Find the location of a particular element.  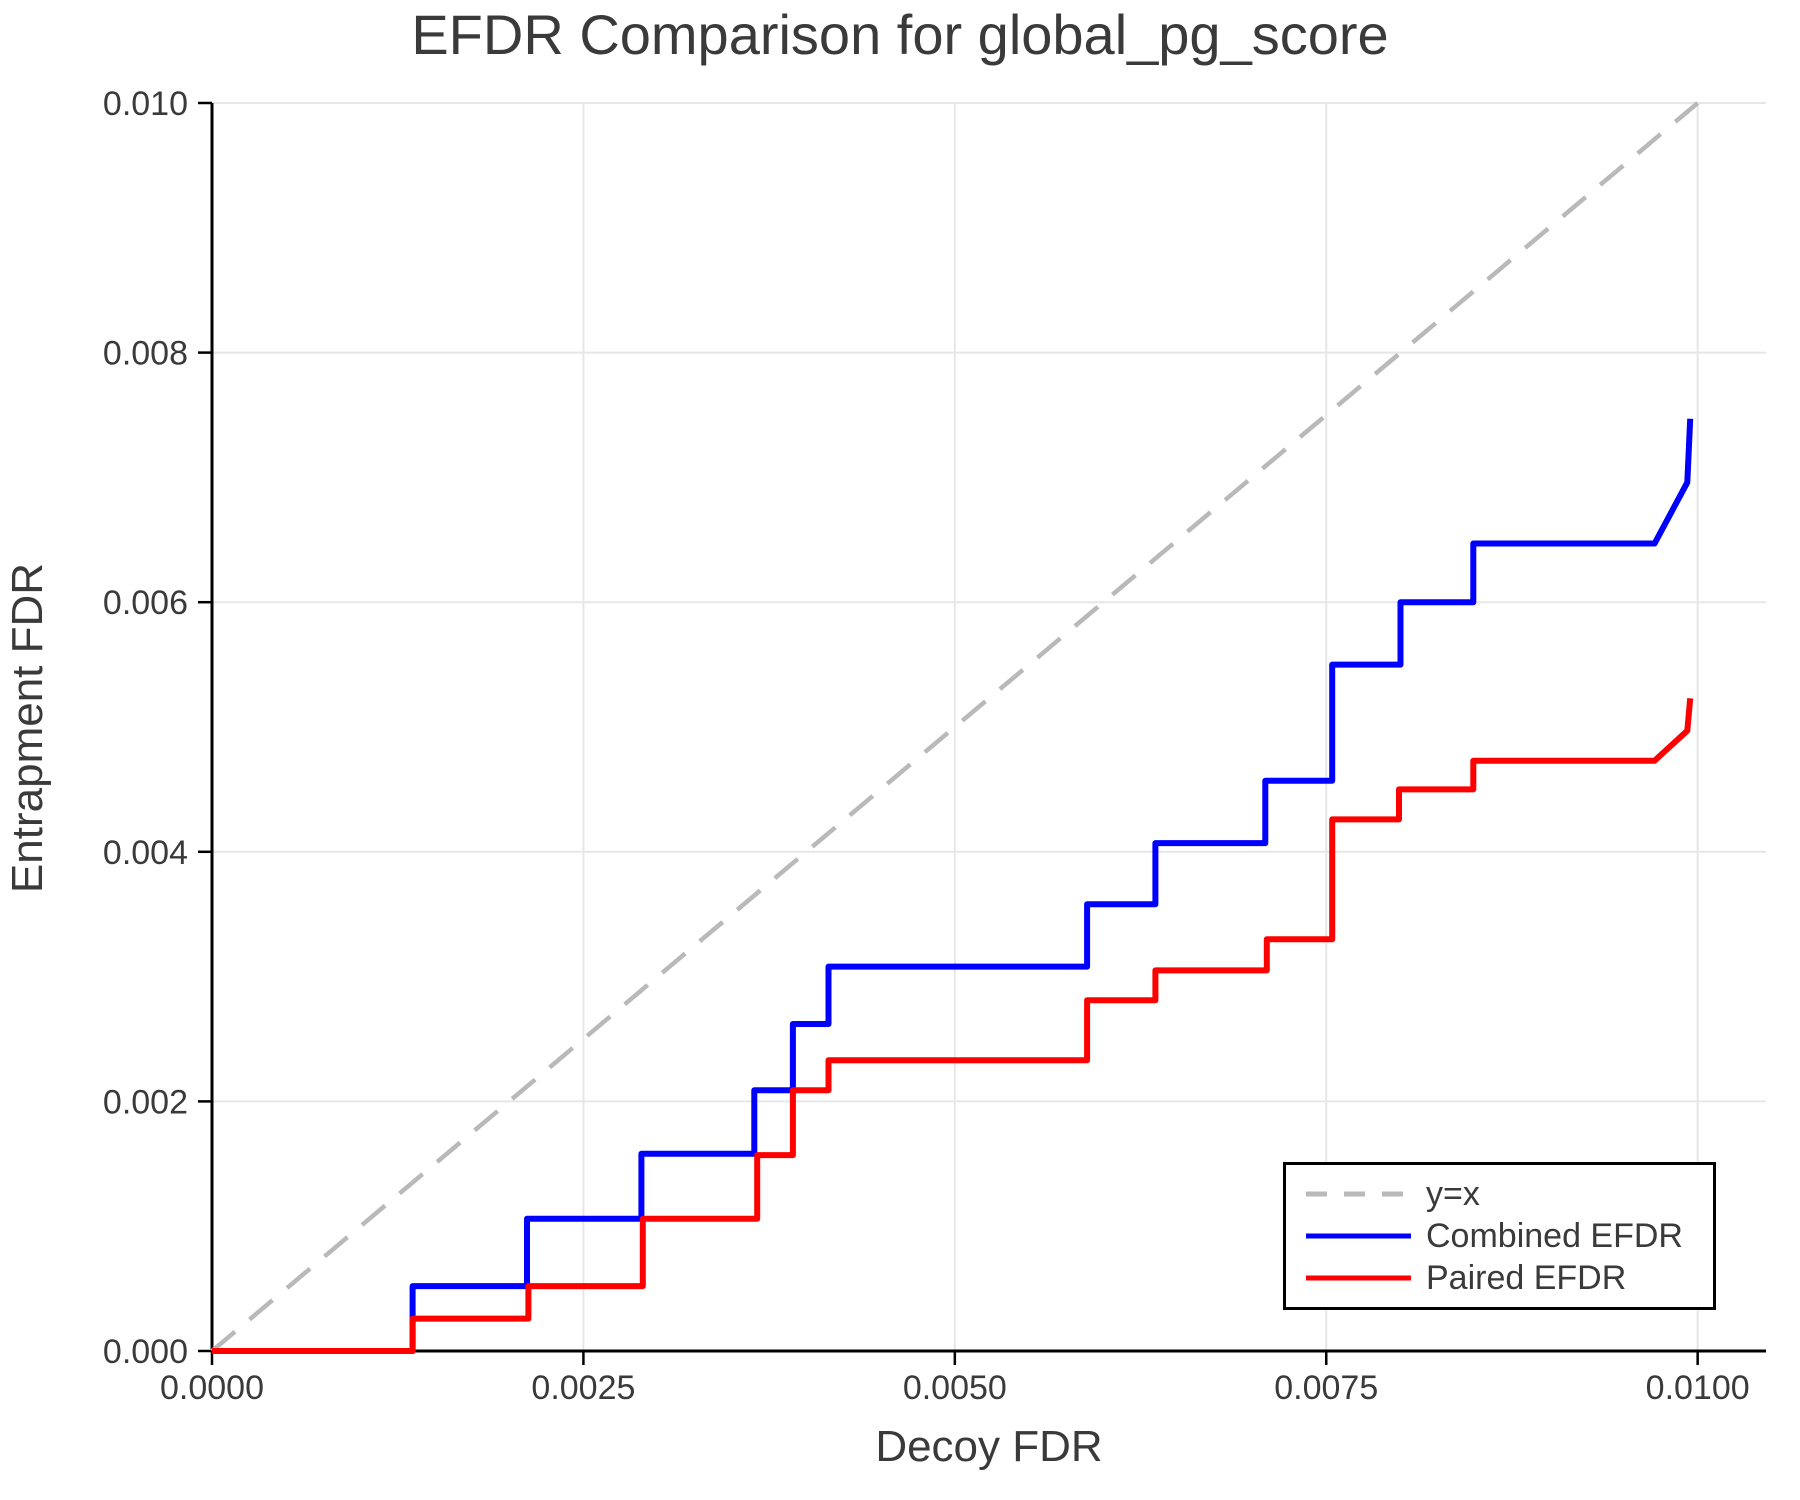

x-axis-label: Decoy FDR is located at coordinates (989, 1446).